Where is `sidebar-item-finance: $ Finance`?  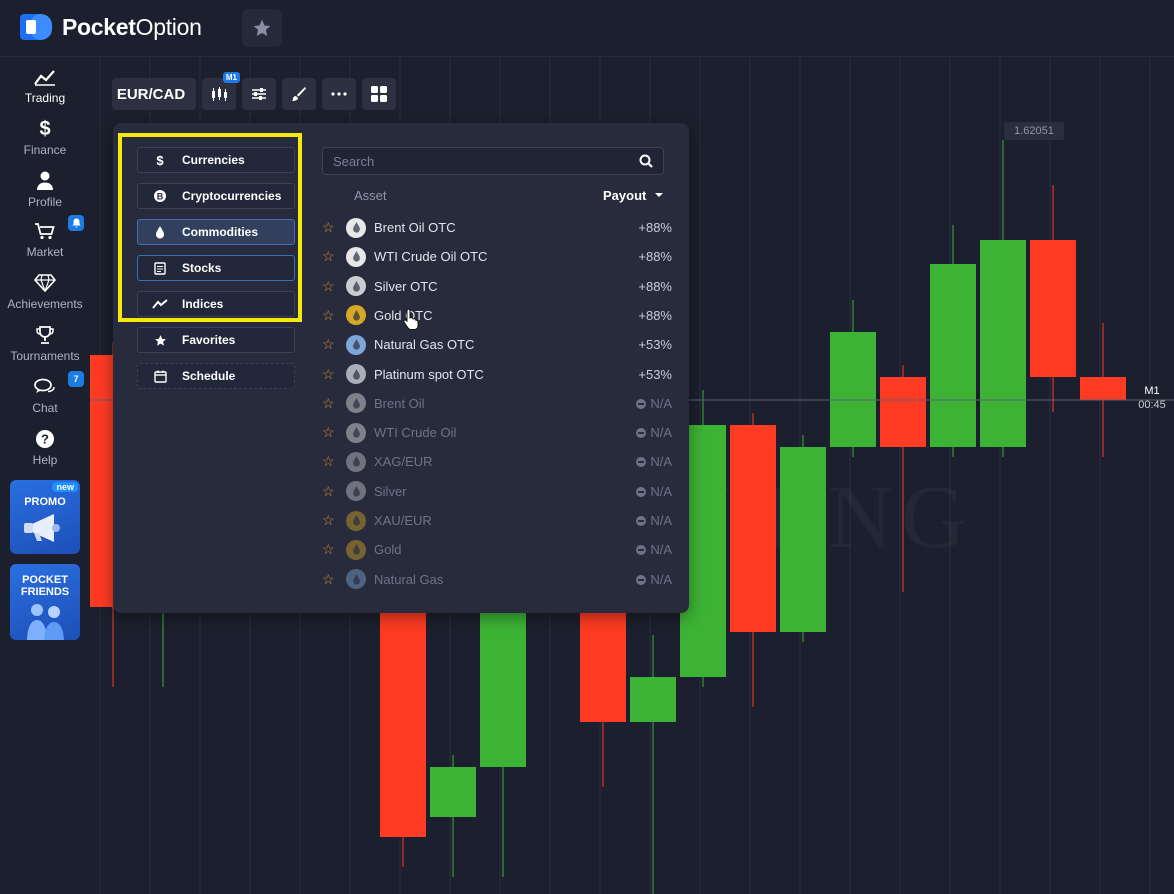 sidebar-item-finance: $ Finance is located at coordinates (45, 137).